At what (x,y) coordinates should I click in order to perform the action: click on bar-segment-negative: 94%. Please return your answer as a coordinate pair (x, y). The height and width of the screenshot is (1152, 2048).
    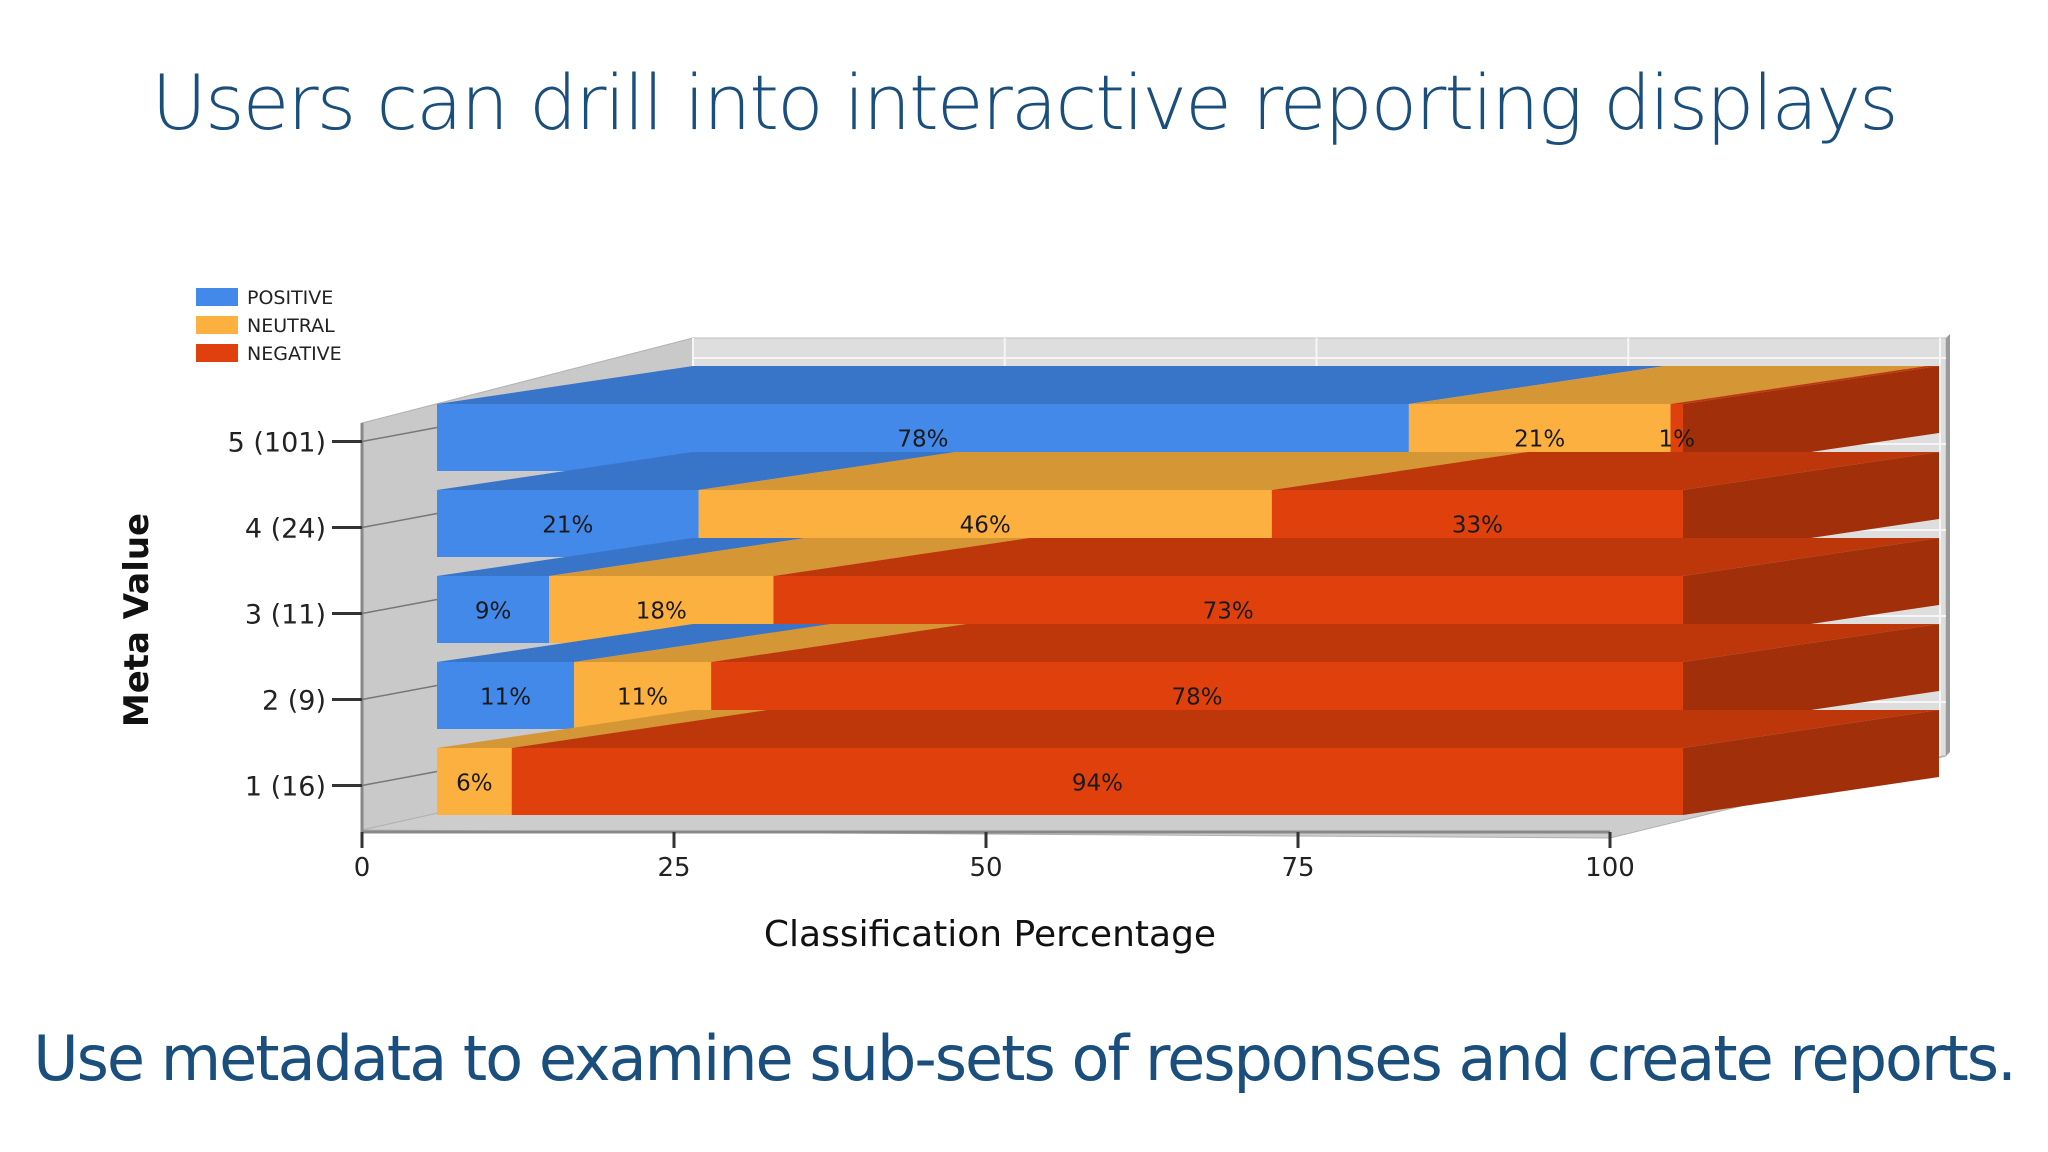
    Looking at the image, I should click on (1225, 762).